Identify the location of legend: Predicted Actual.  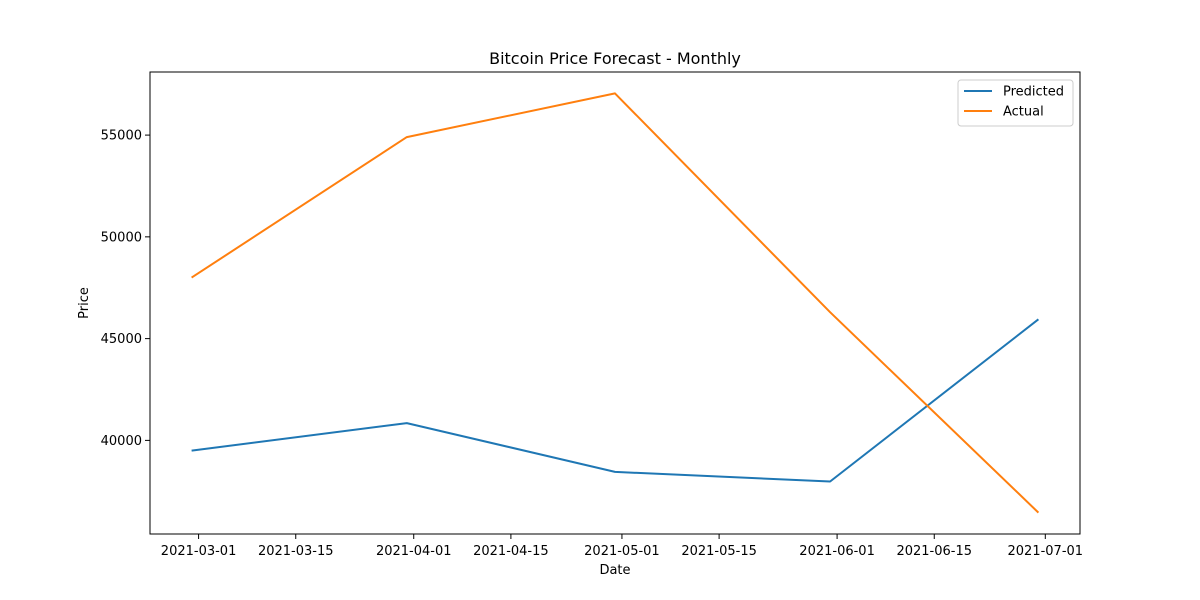
(1015, 103).